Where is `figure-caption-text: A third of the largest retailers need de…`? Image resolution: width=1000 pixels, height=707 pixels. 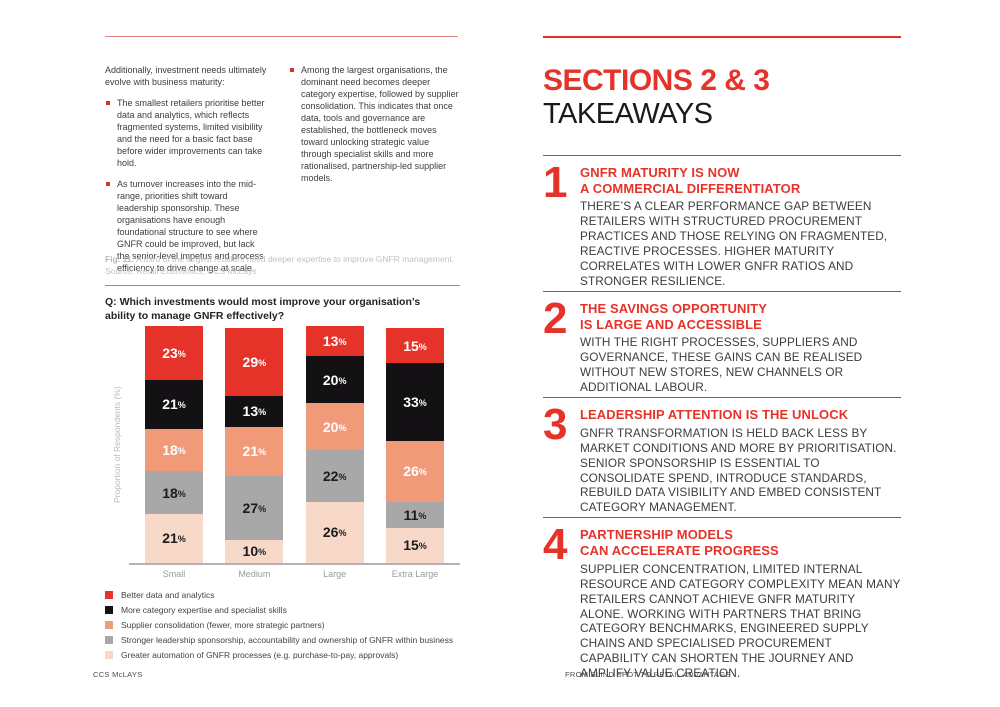 figure-caption-text: A third of the largest retailers need de… is located at coordinates (294, 259).